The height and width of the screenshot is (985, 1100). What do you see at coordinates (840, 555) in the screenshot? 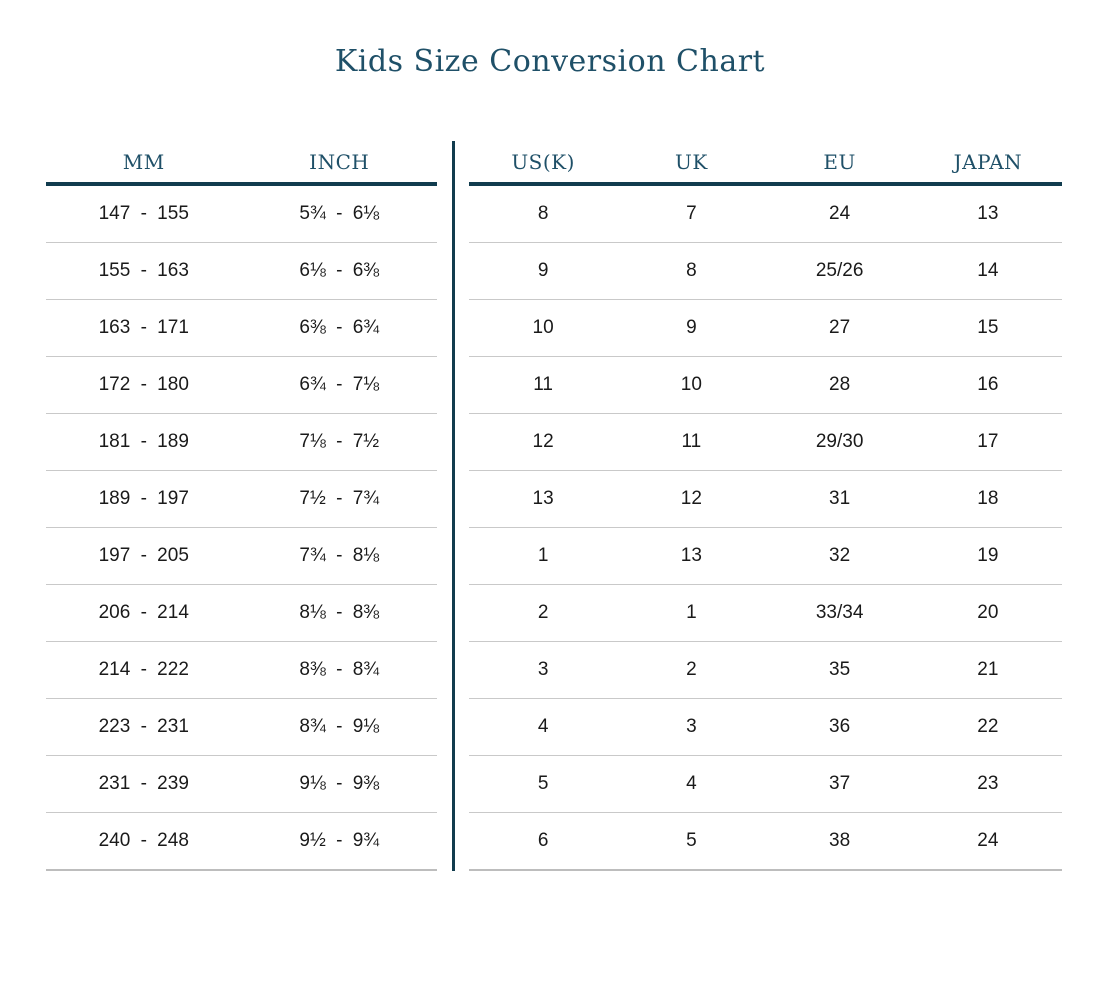
I see `table-cell: 32` at bounding box center [840, 555].